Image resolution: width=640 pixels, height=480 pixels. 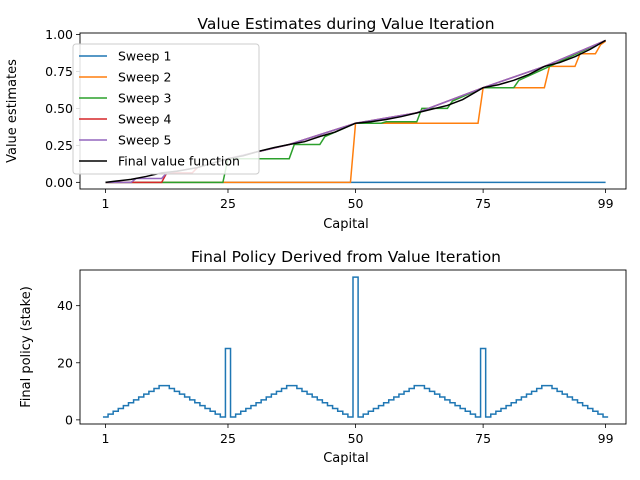 What do you see at coordinates (59, 108) in the screenshot?
I see `y-tick-label: 0.50` at bounding box center [59, 108].